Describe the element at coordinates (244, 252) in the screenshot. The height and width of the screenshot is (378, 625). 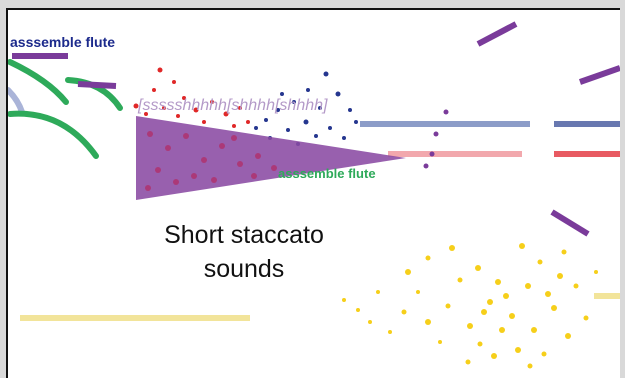
I see `caption-text: Short staccato sounds` at that location.